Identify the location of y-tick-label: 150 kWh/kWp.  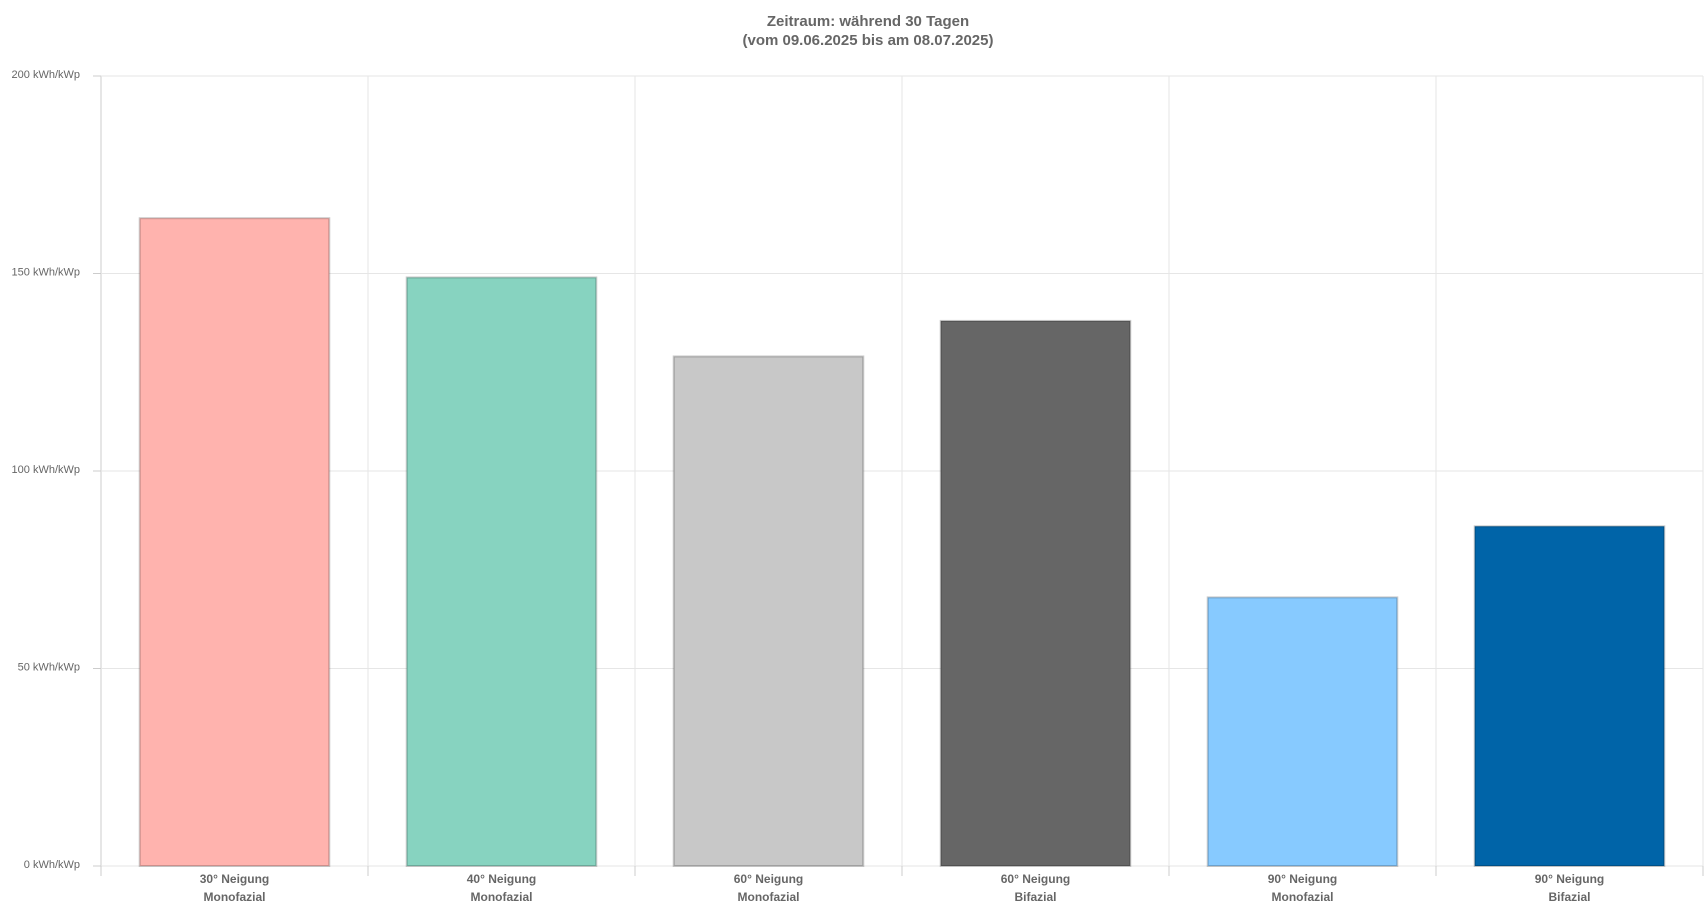
(46, 272).